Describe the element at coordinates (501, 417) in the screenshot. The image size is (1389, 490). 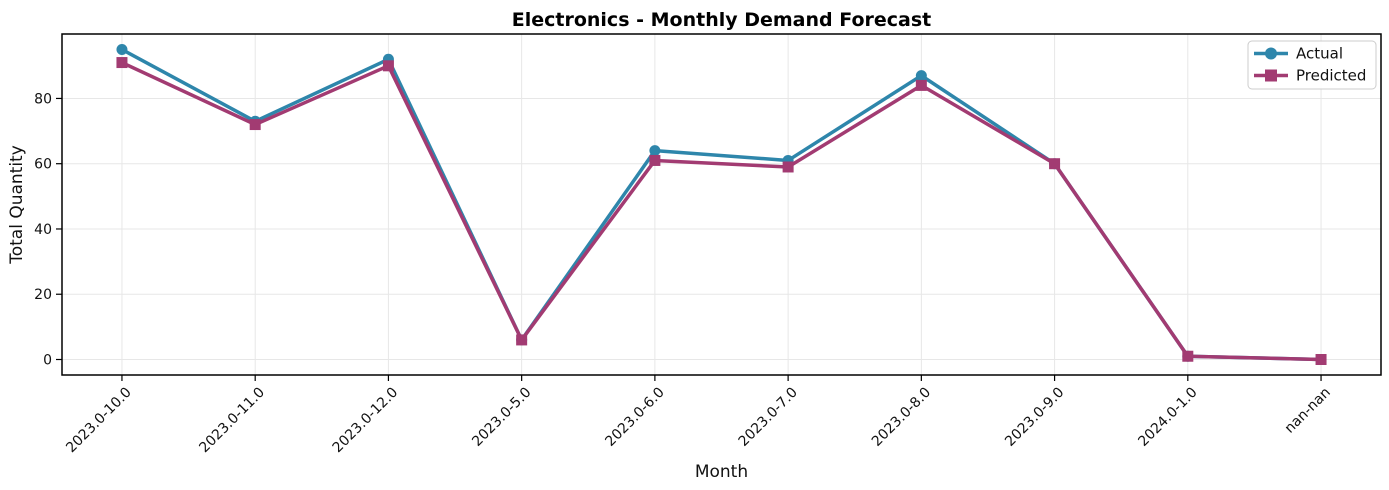
I see `x-tick-label: 2023.0-5.0` at that location.